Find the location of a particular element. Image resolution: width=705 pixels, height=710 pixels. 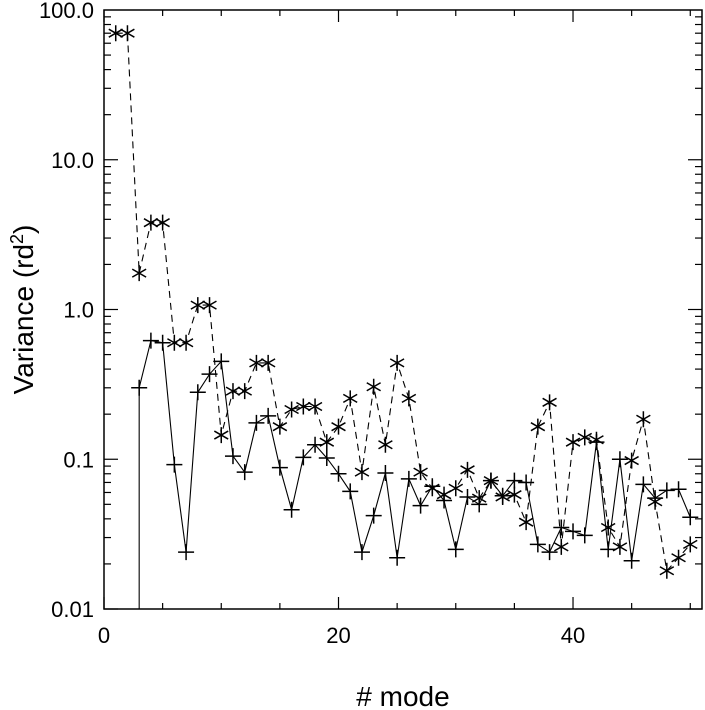

y-axis-label-superscript: 2 is located at coordinates (17, 239).